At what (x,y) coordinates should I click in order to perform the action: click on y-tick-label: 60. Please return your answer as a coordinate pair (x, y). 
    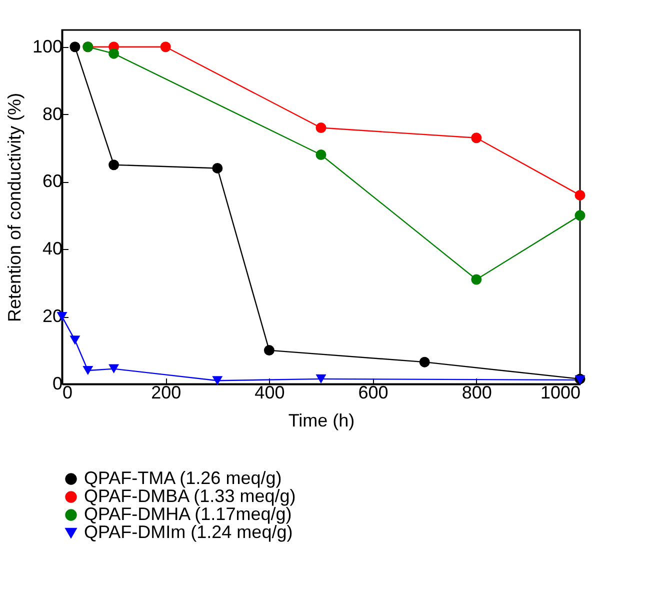
    Looking at the image, I should click on (52, 181).